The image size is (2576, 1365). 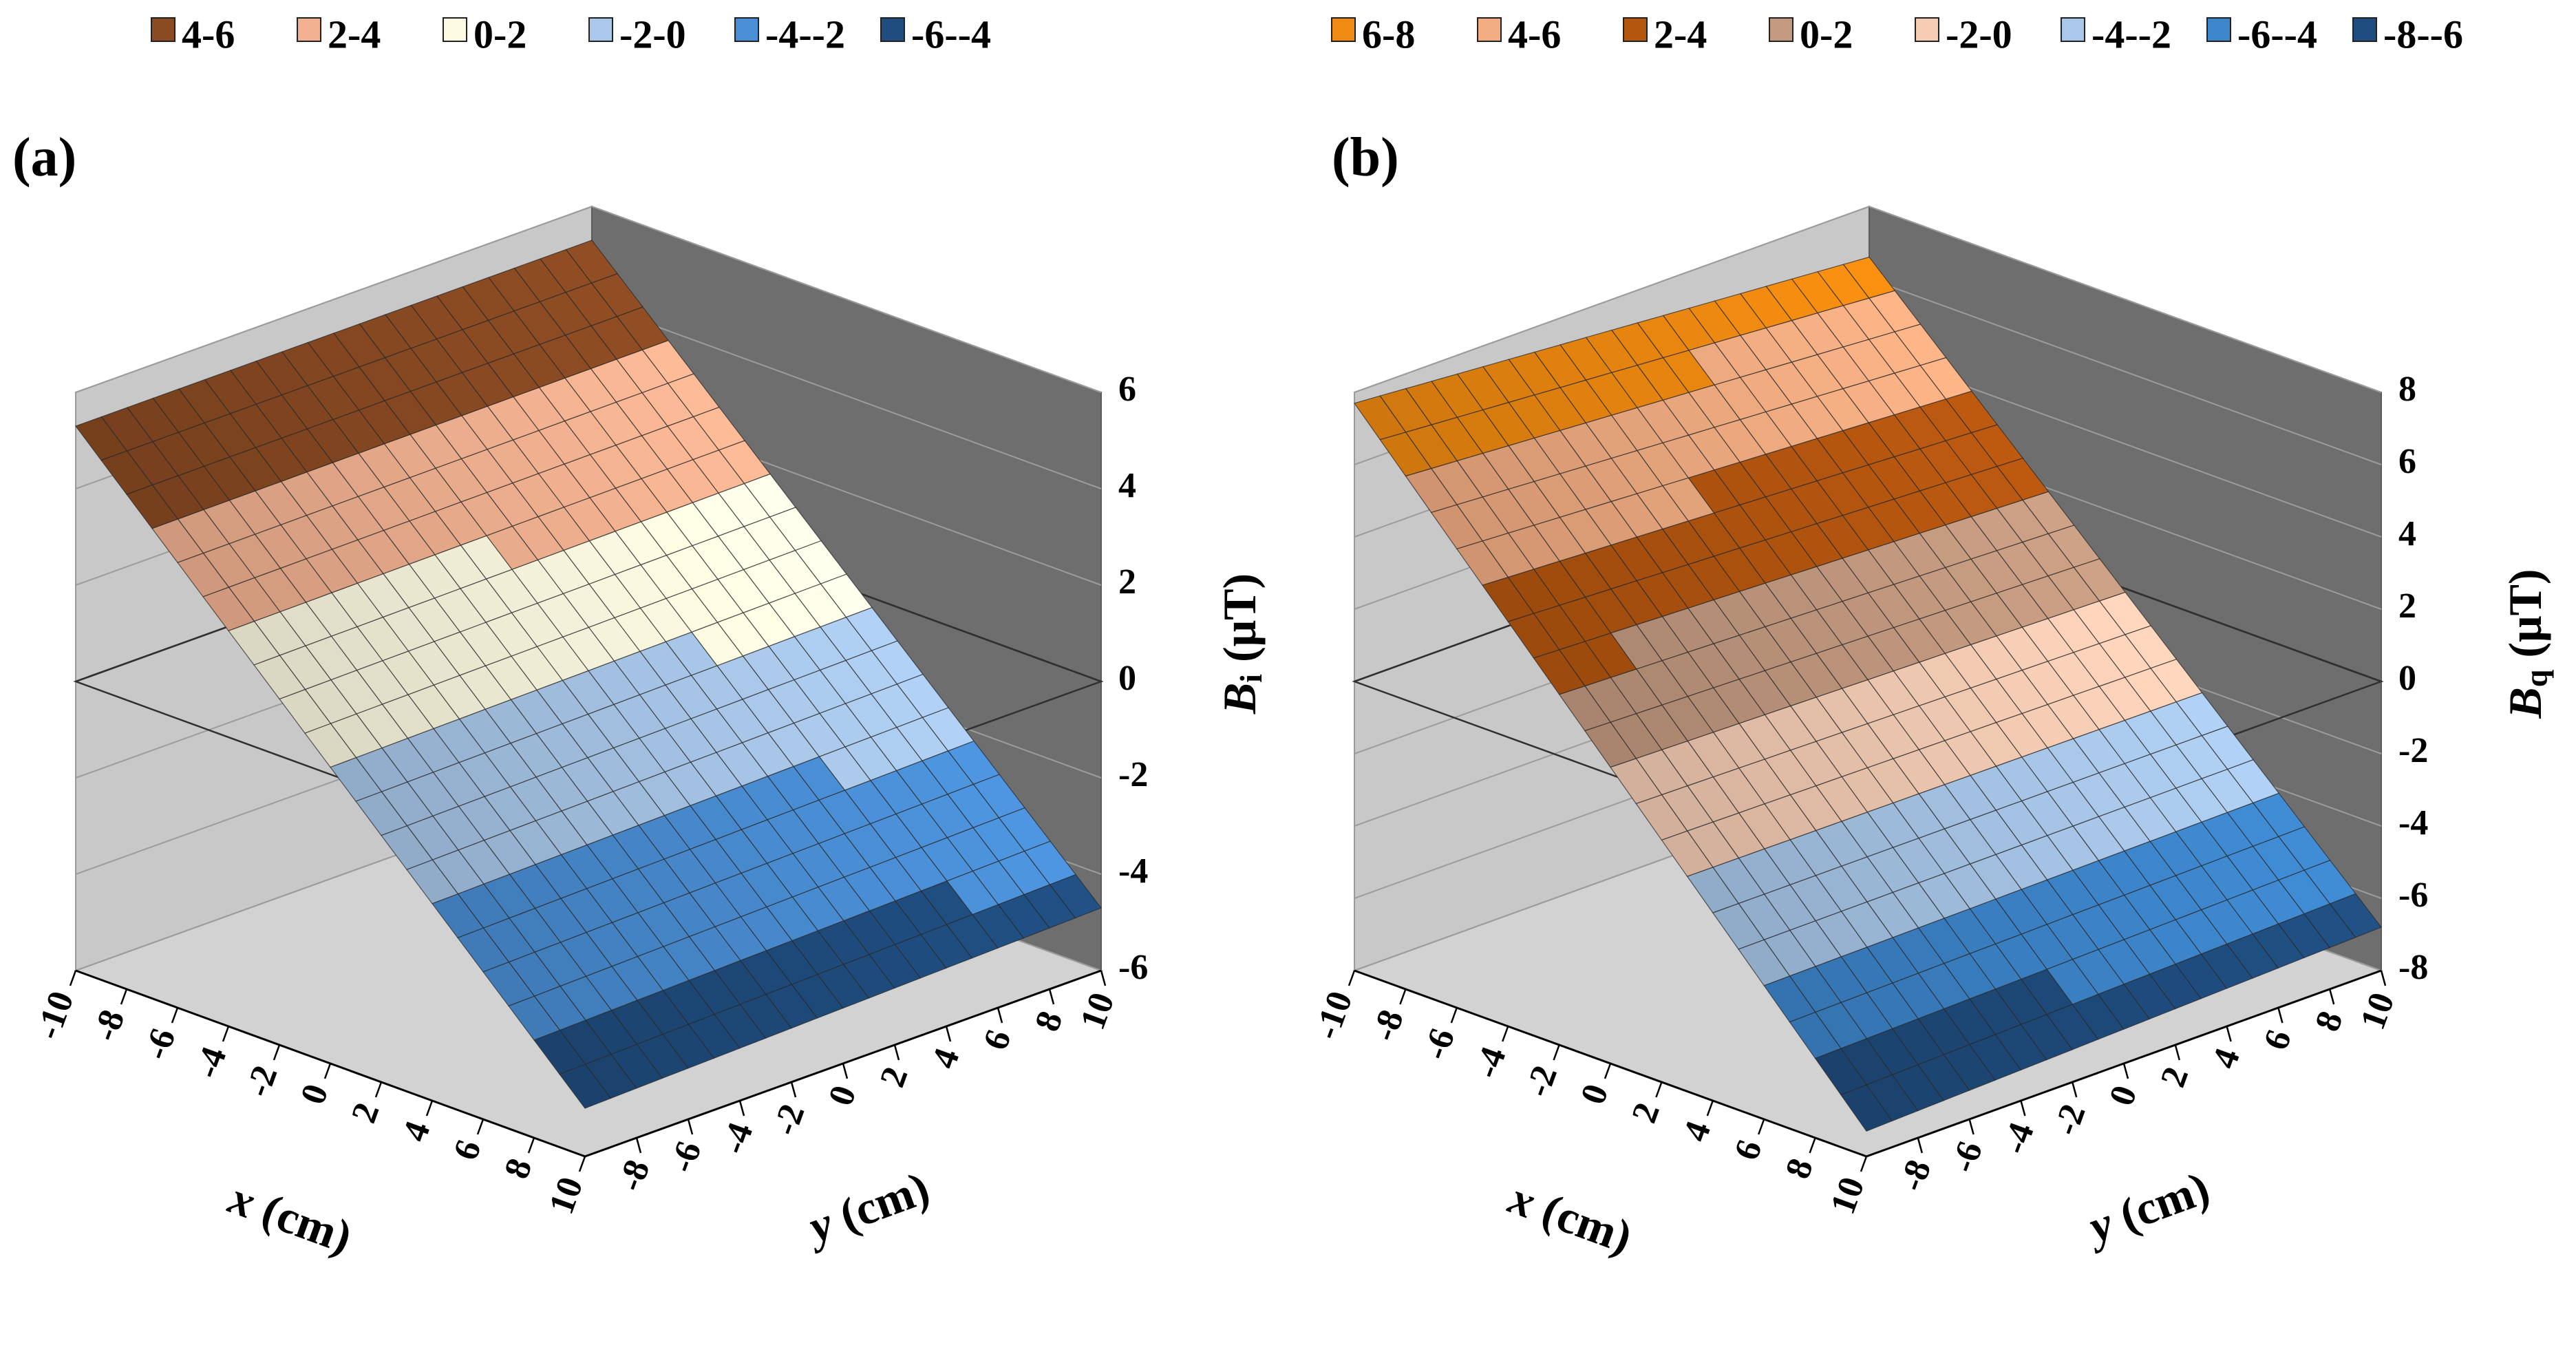 I want to click on y-tick-label: 10, so click(x=1097, y=1011).